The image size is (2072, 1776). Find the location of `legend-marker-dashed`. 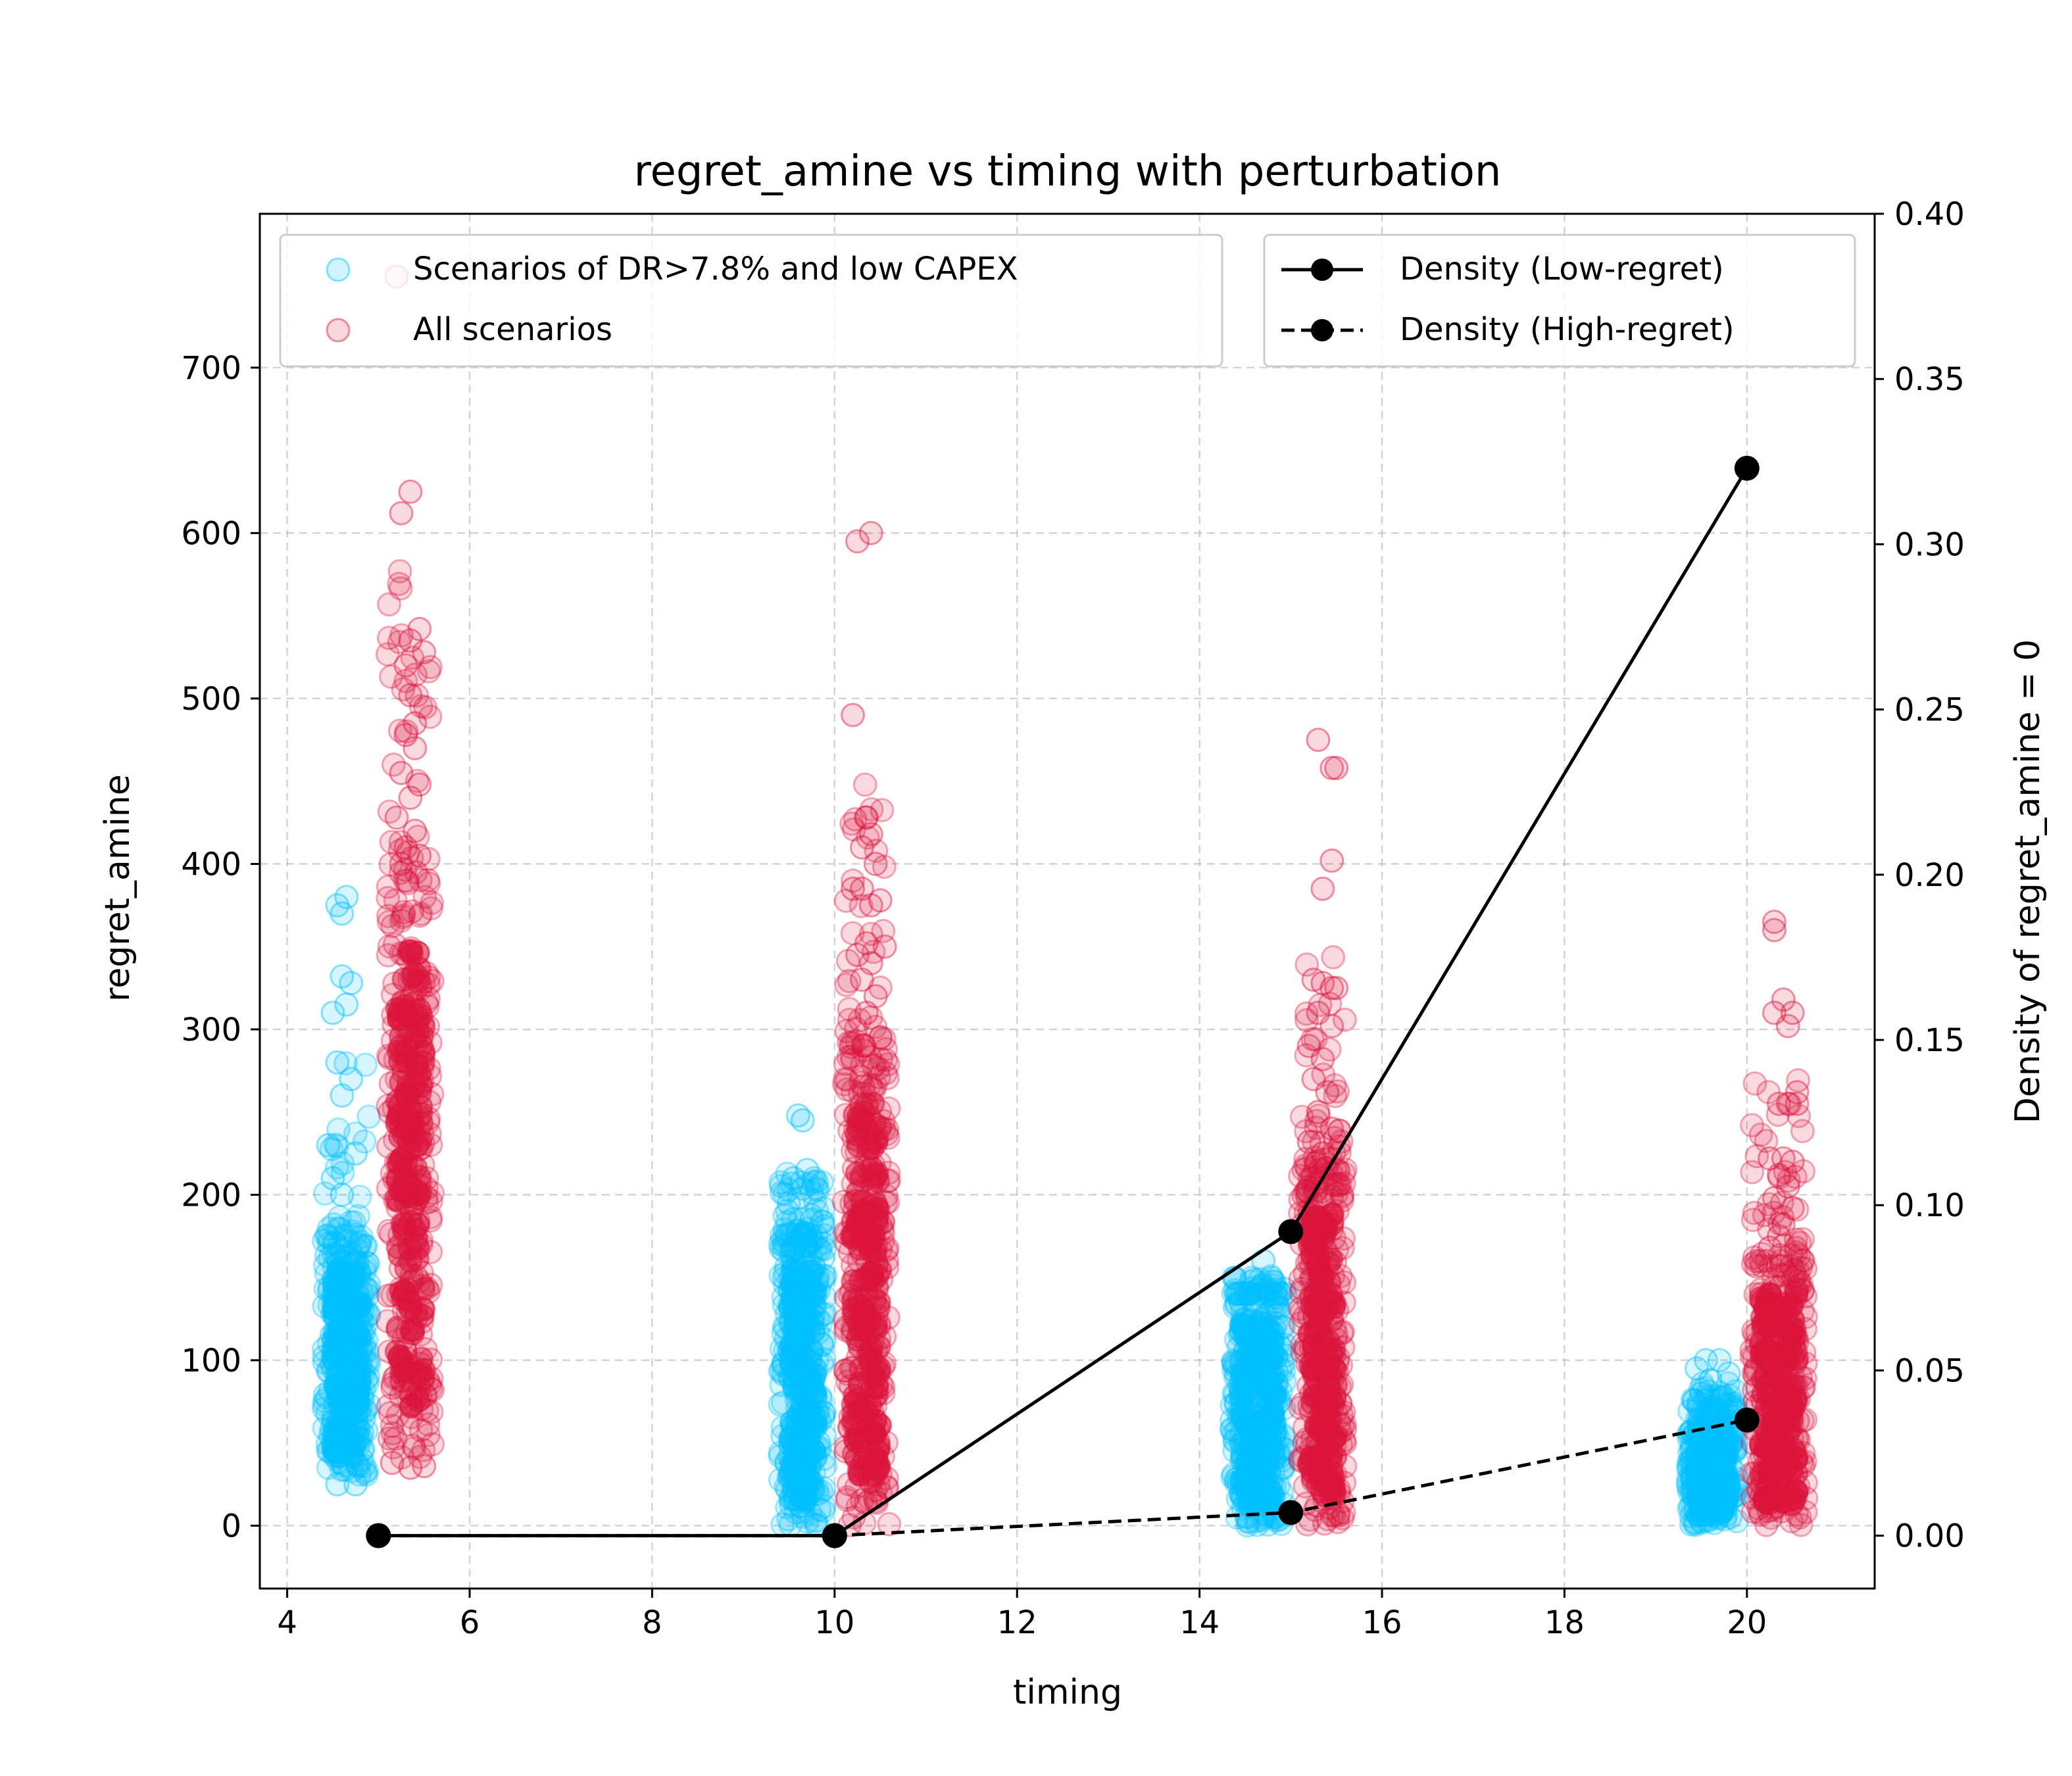

legend-marker-dashed is located at coordinates (1322, 330).